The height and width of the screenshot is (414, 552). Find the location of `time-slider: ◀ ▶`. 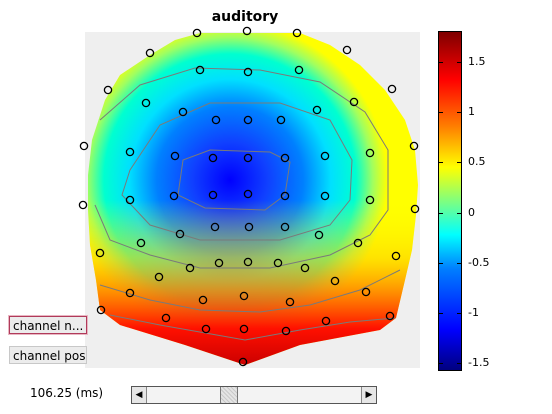

time-slider: ◀ ▶ is located at coordinates (254, 395).